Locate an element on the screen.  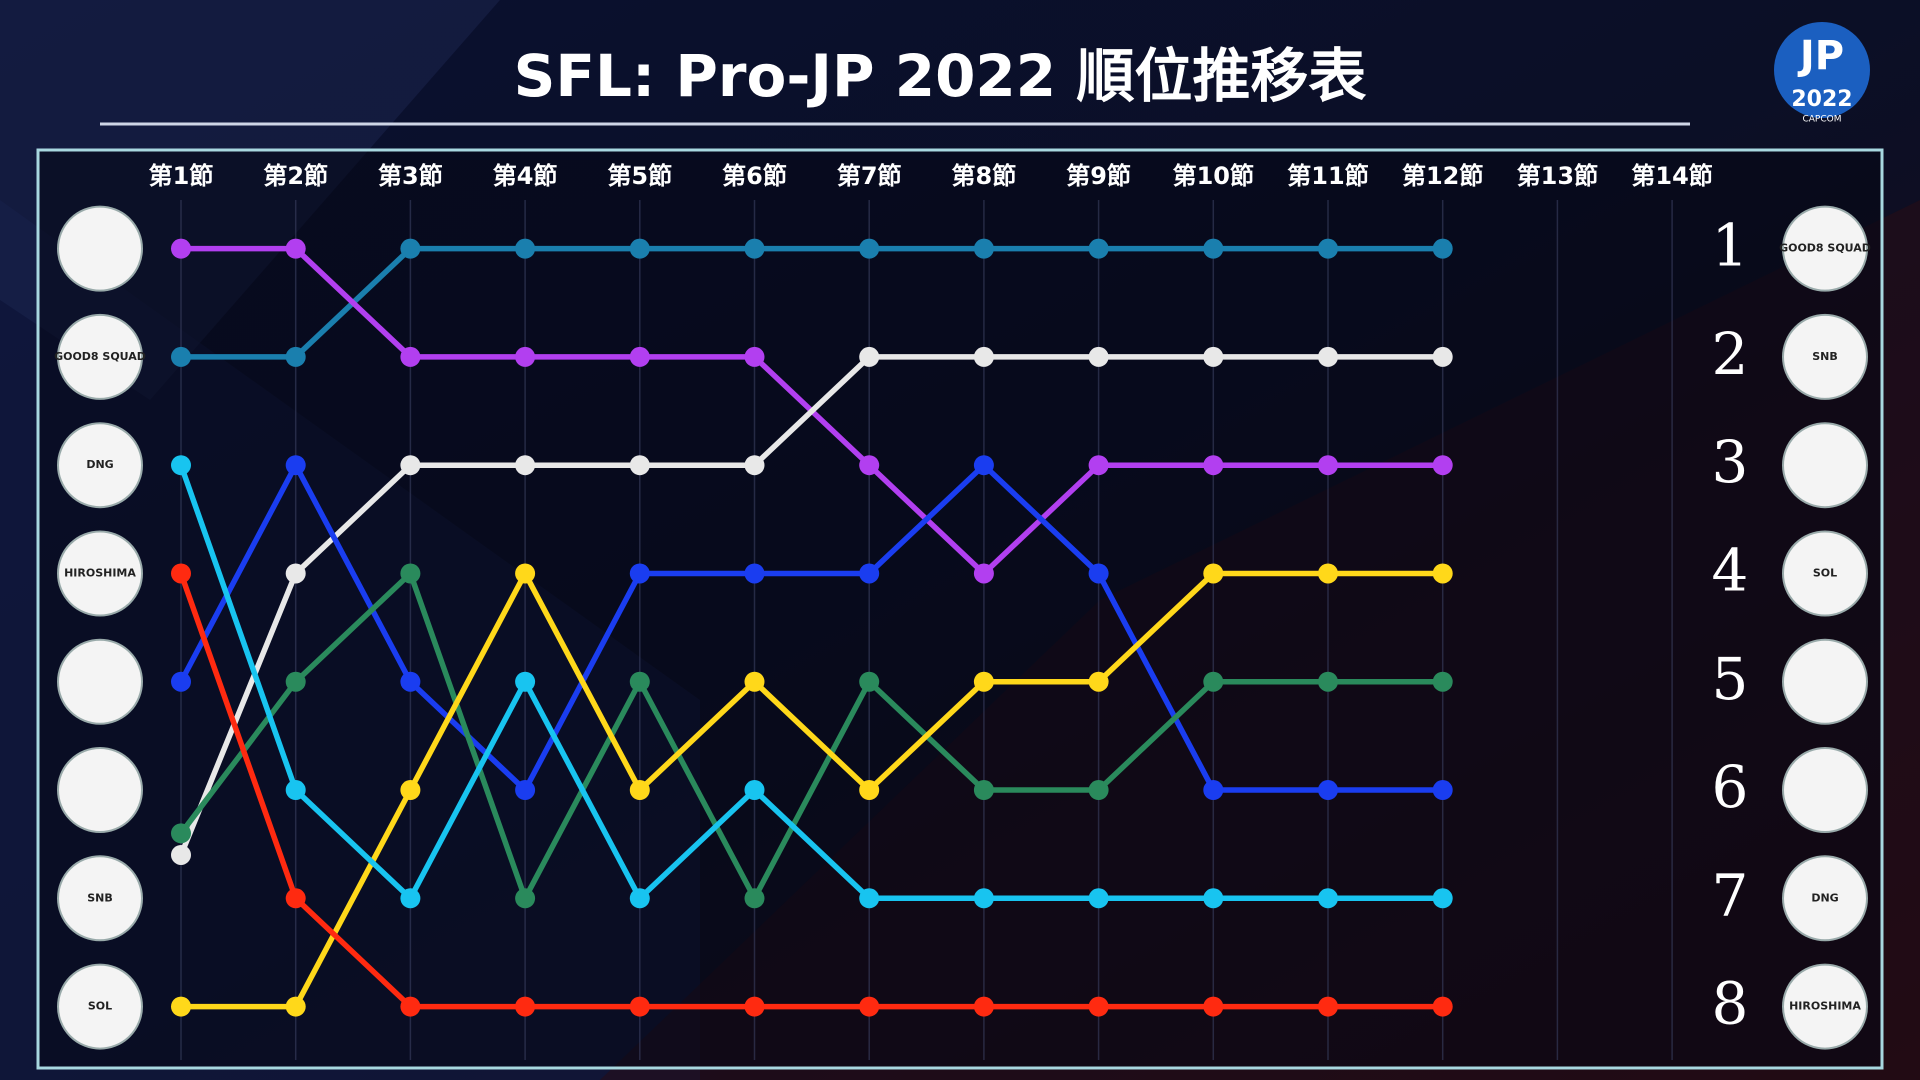
logo-year: 2022 is located at coordinates (1821, 99).